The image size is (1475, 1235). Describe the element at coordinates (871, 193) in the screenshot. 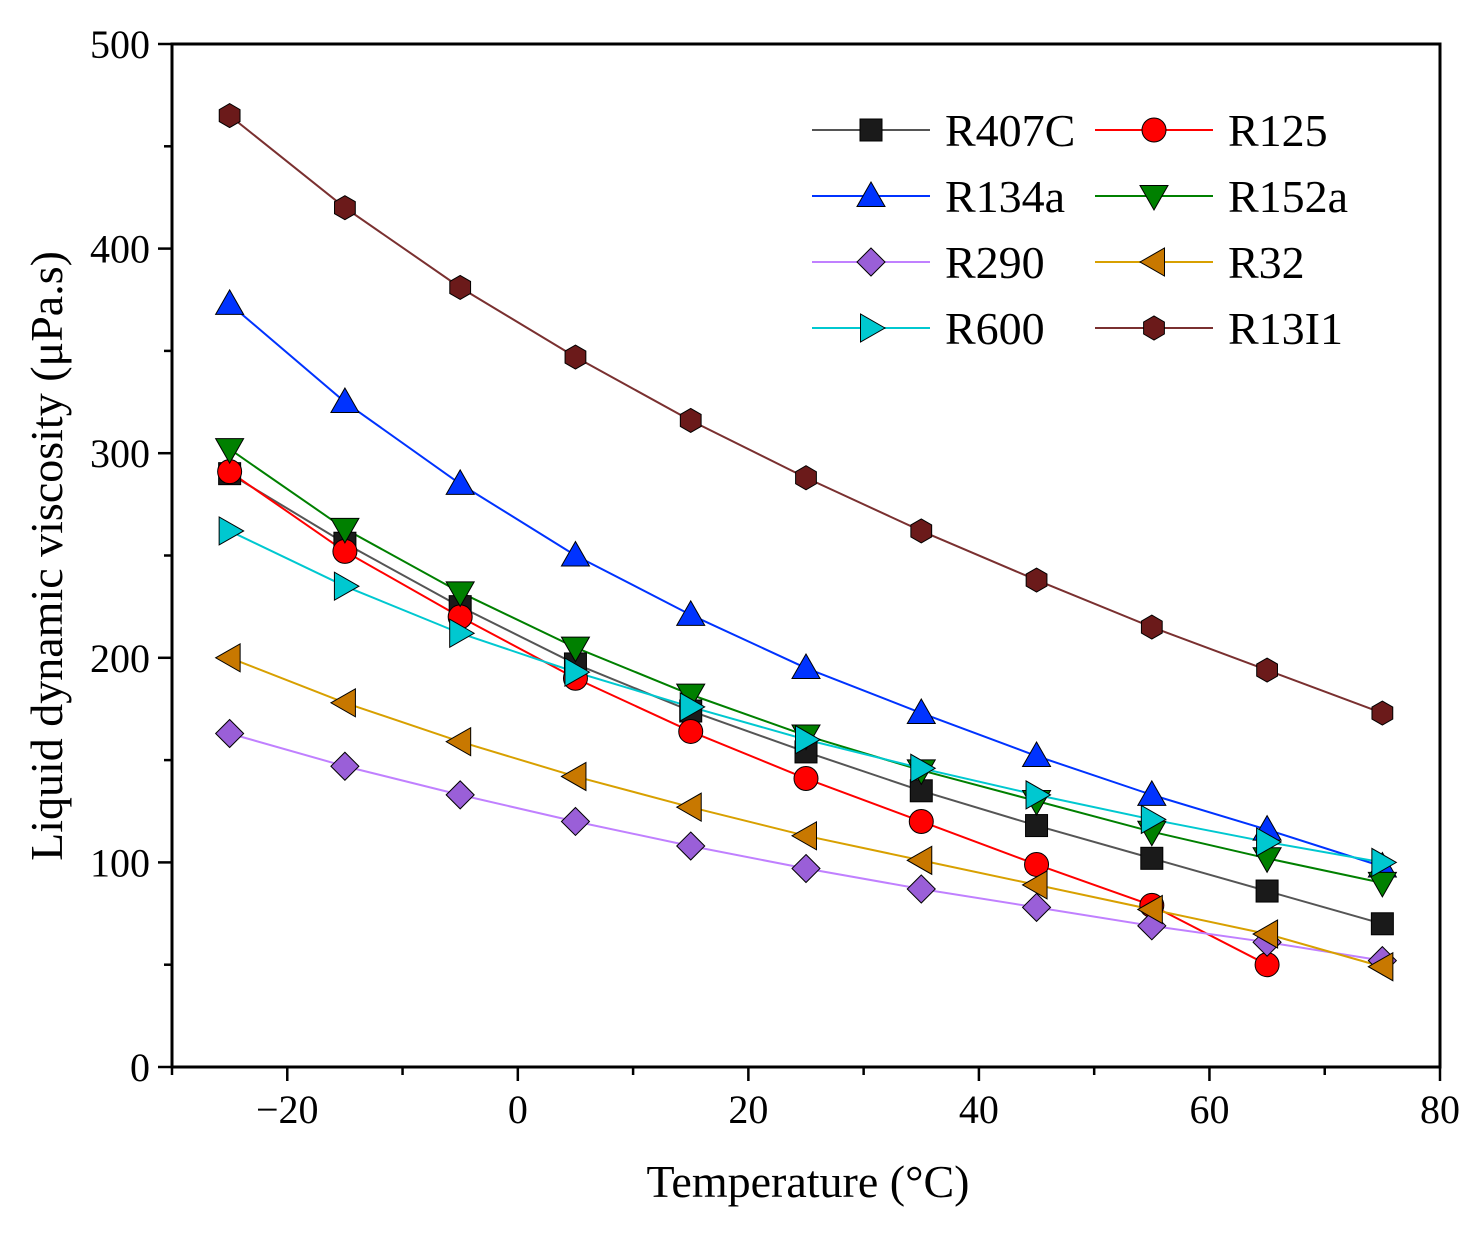

I see `legend-marker-r134a` at that location.